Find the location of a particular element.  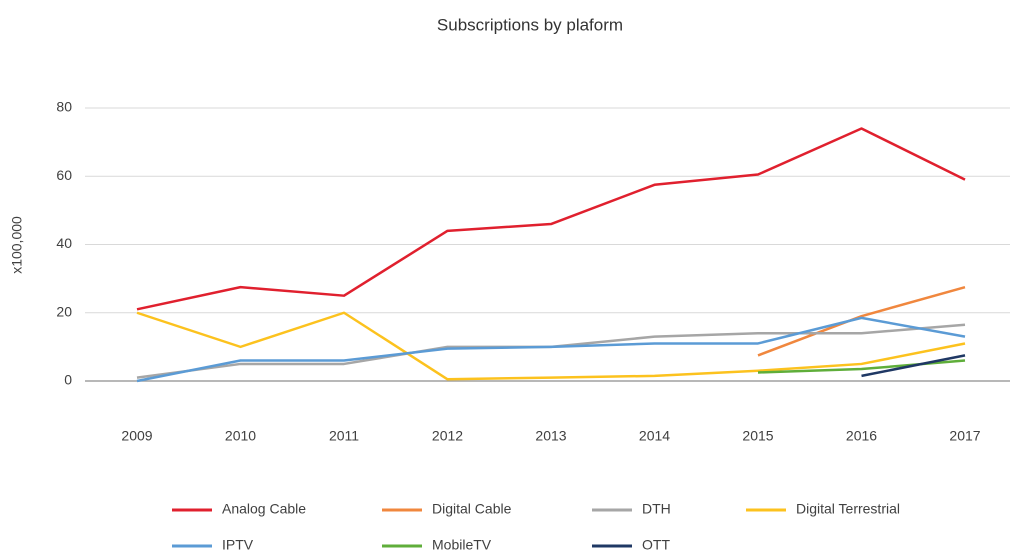

x-tick-label: 2013 is located at coordinates (550, 436).